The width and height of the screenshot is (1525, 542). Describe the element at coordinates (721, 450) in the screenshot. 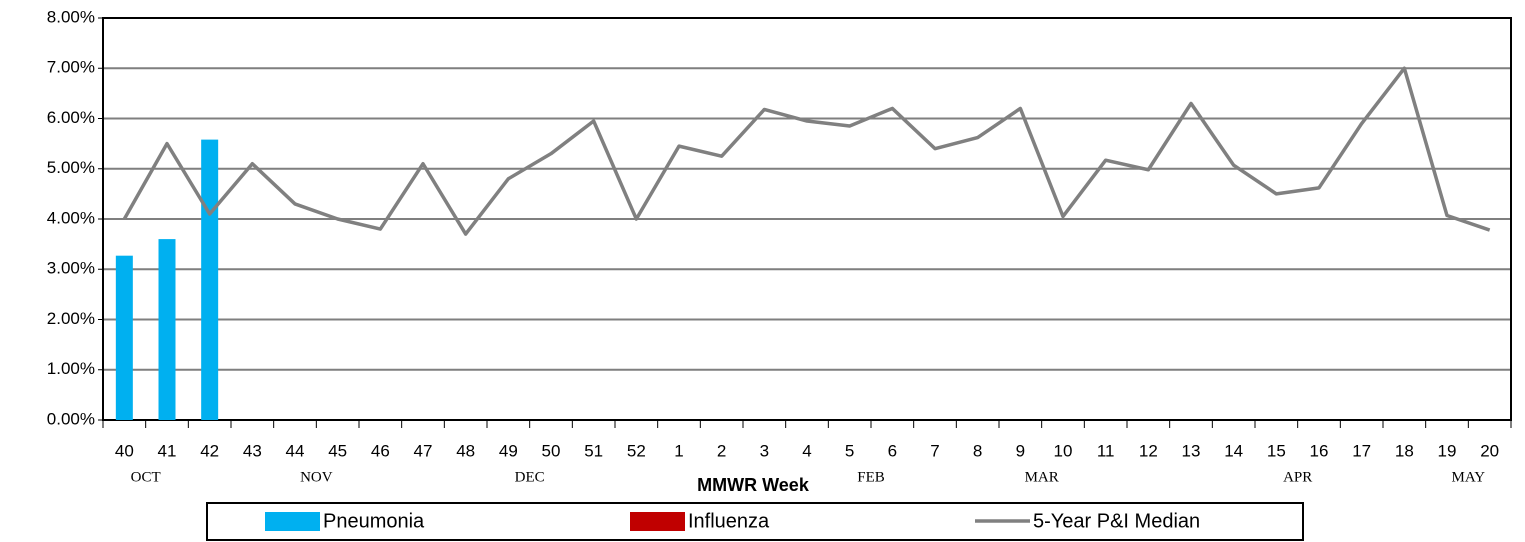

I see `x-tick-label: 2` at that location.